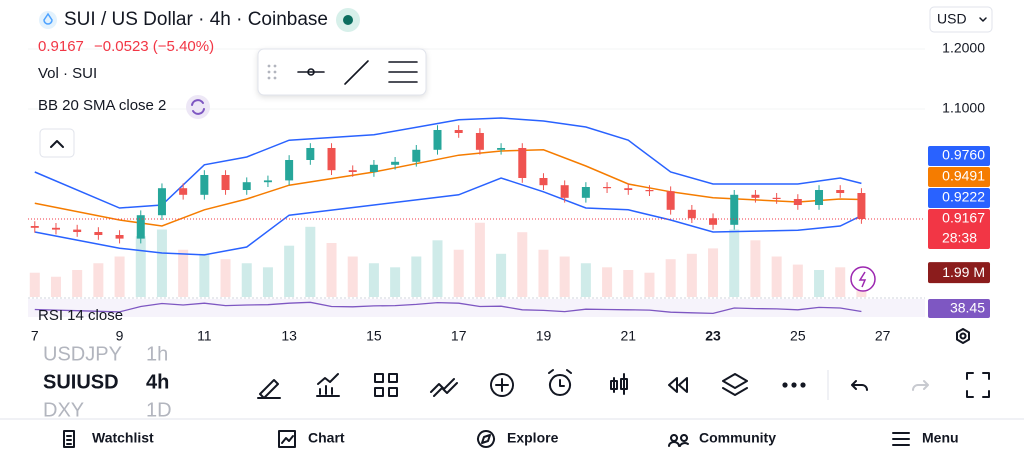  What do you see at coordinates (978, 385) in the screenshot?
I see `fullscreen-tool` at bounding box center [978, 385].